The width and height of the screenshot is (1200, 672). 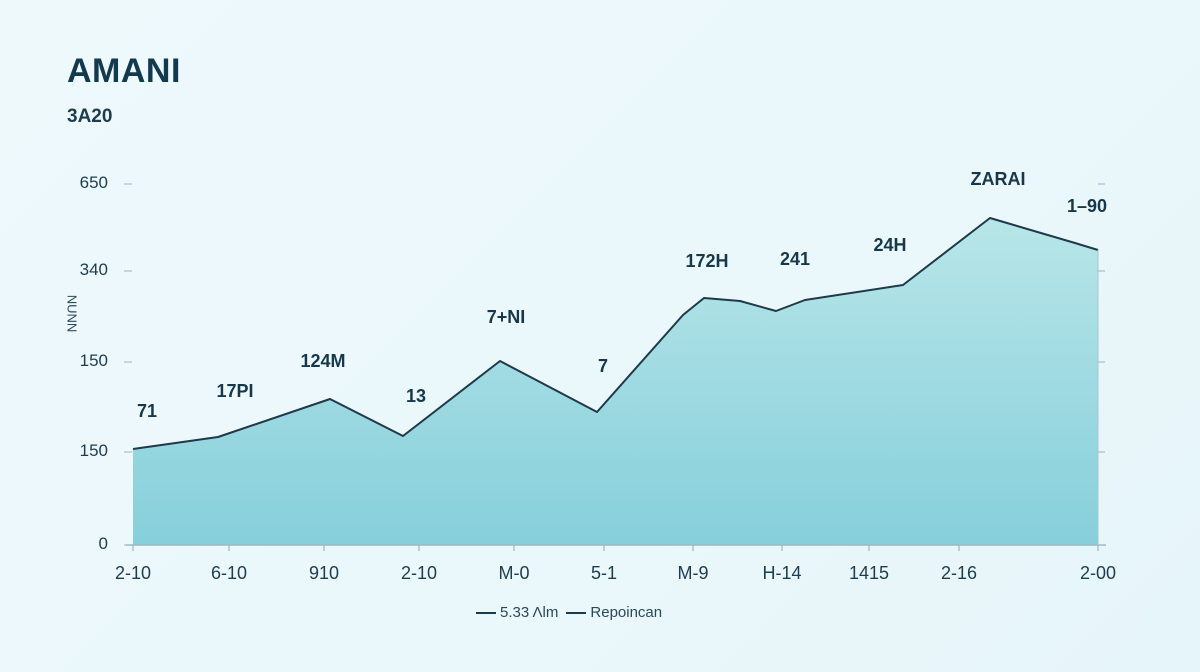 What do you see at coordinates (782, 573) in the screenshot?
I see `x-tick-label: H-14` at bounding box center [782, 573].